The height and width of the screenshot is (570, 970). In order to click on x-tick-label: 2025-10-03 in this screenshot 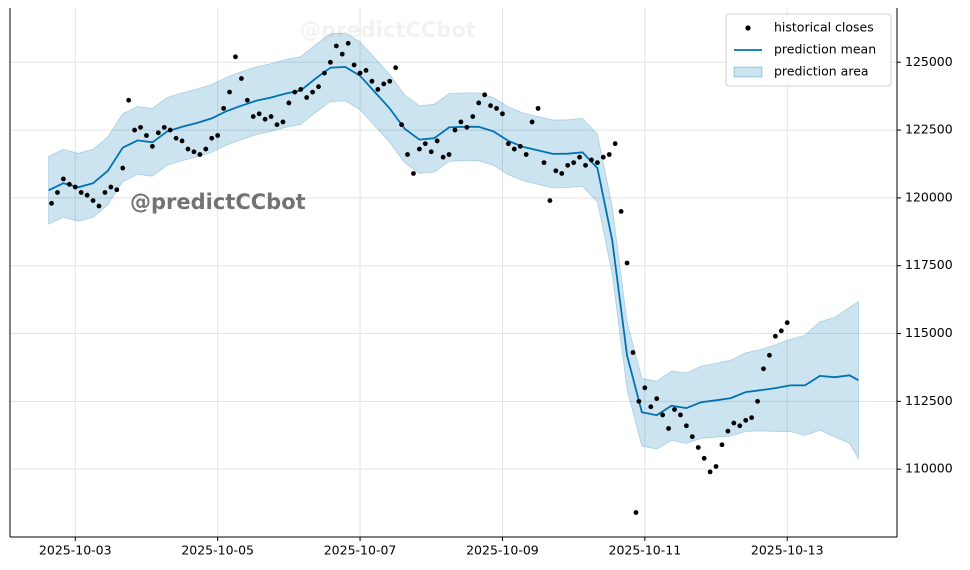, I will do `click(75, 550)`.